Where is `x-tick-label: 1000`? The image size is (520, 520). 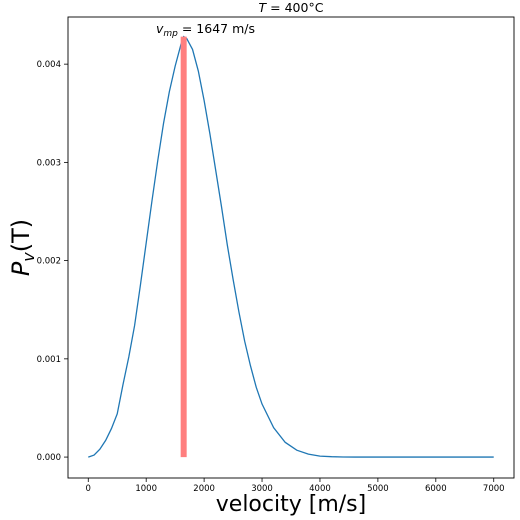 x-tick-label: 1000 is located at coordinates (146, 489).